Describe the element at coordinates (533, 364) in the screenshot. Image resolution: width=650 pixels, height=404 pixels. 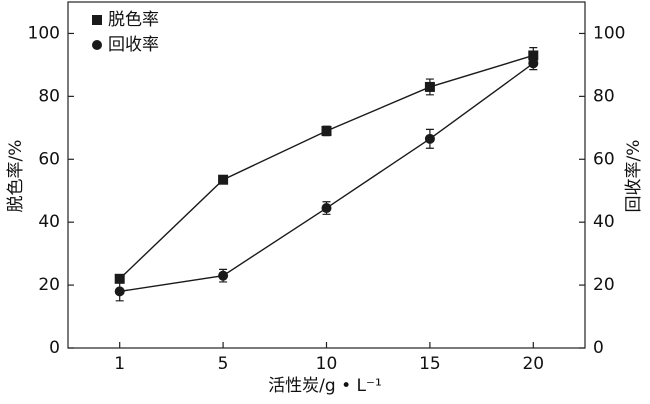
I see `x-tick-label: 20` at that location.